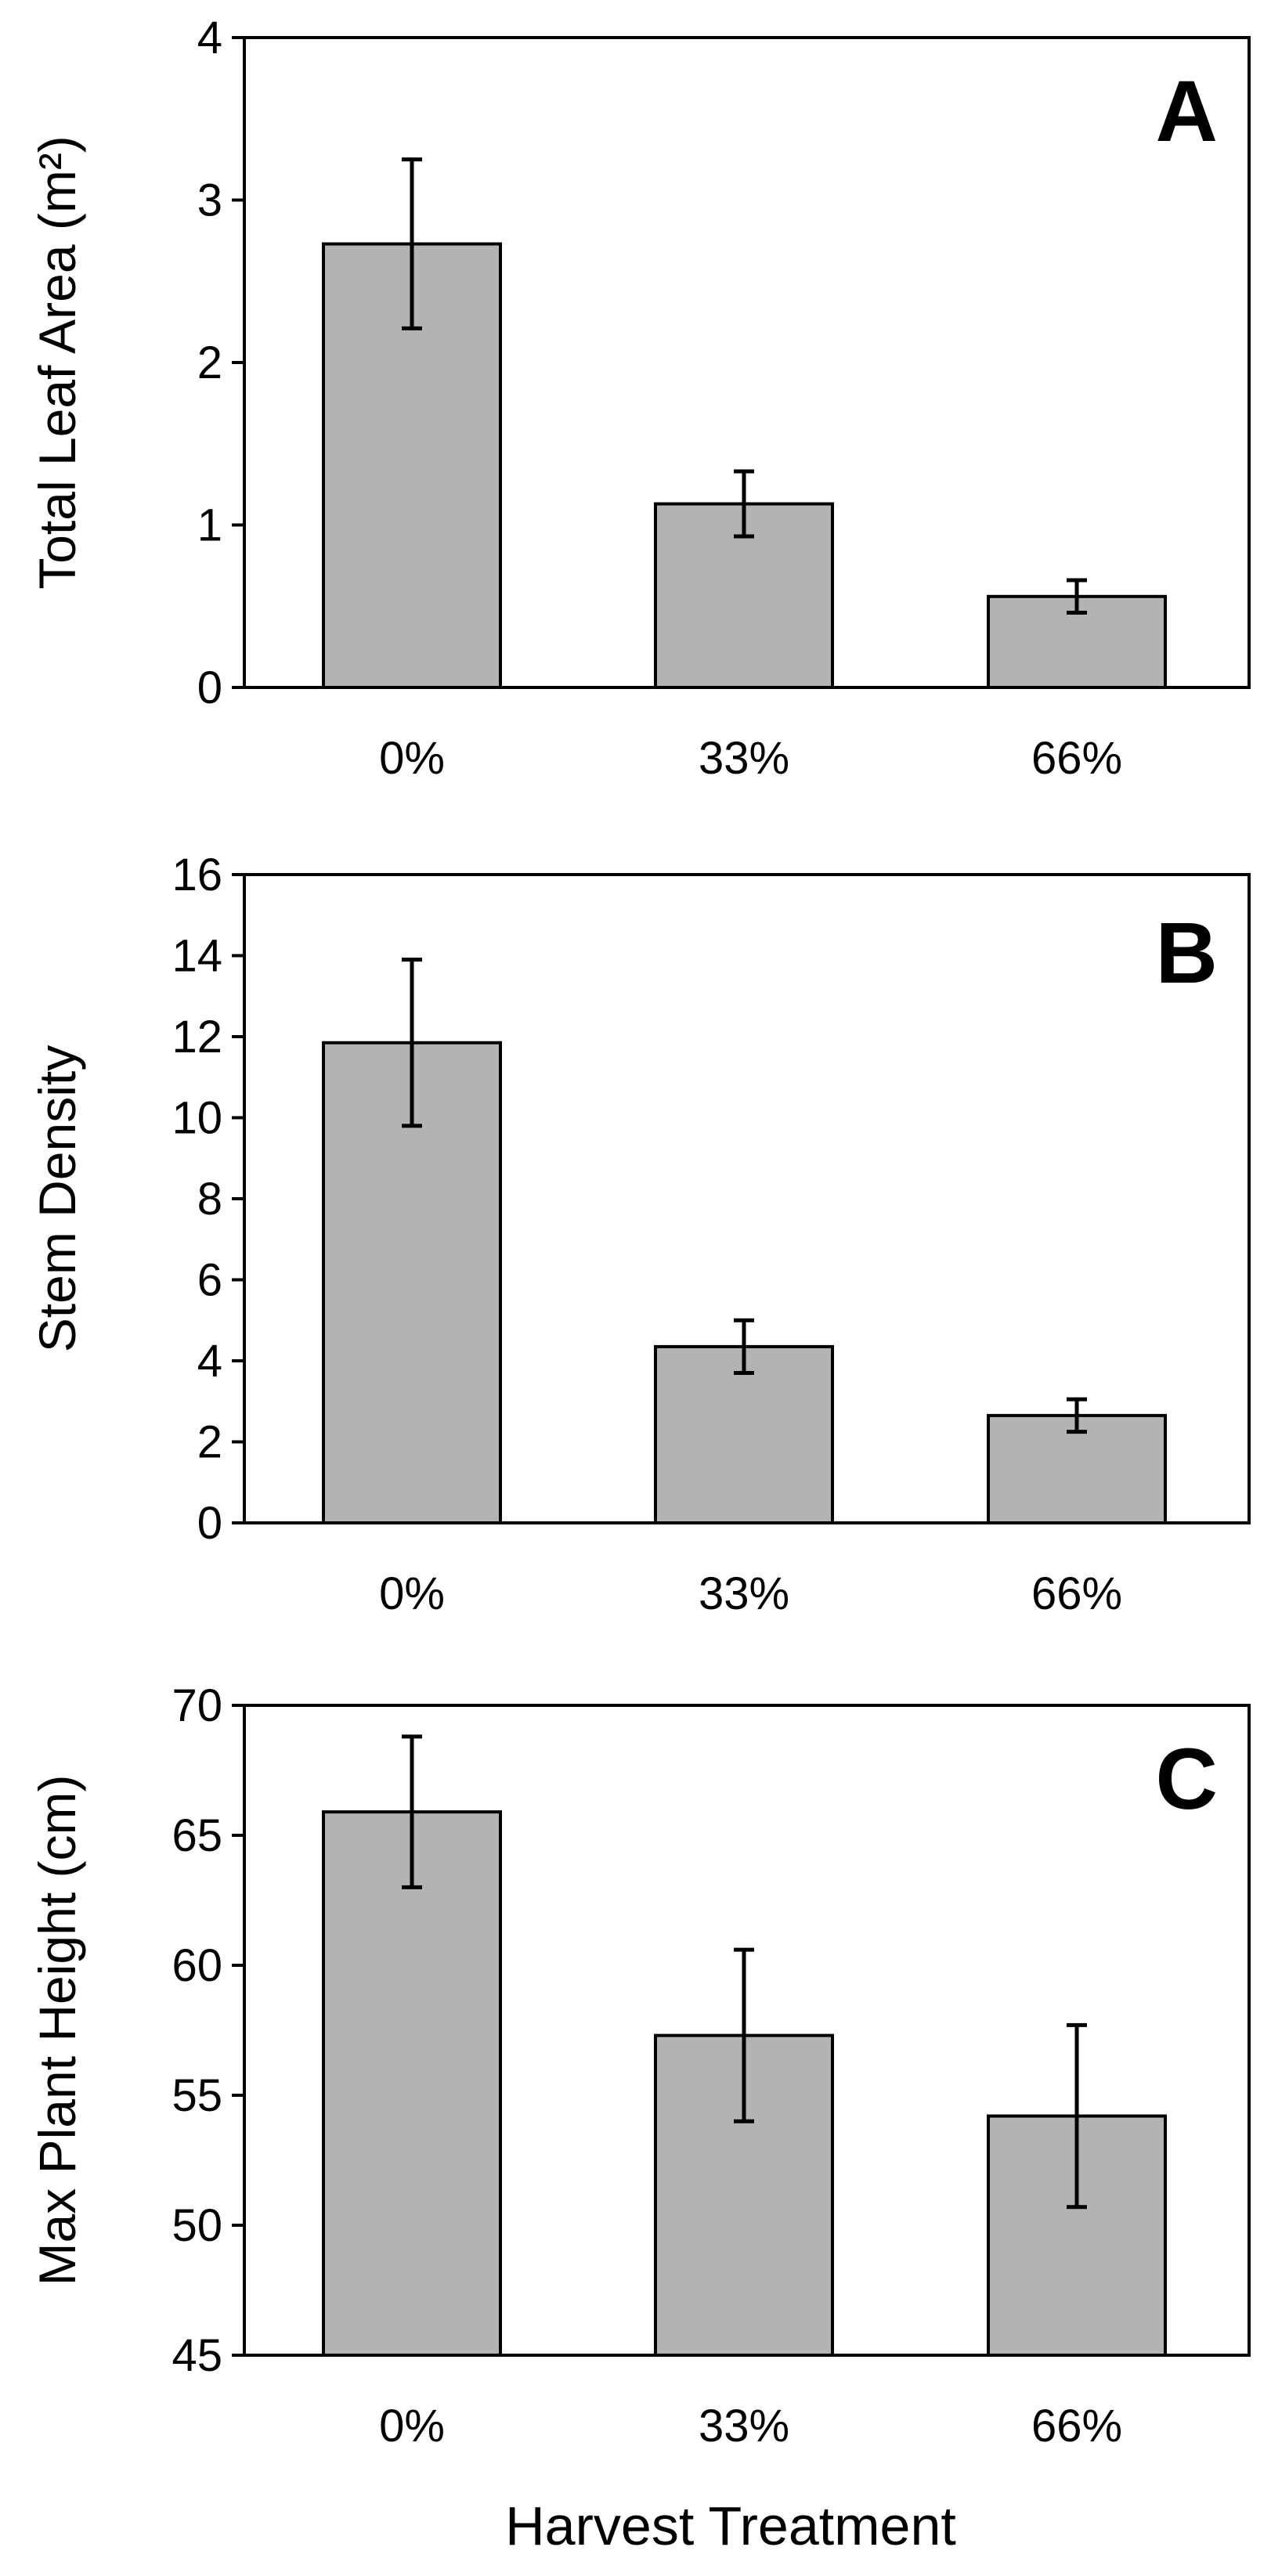  I want to click on panel-b-y-tick-label: 12, so click(197, 1037).